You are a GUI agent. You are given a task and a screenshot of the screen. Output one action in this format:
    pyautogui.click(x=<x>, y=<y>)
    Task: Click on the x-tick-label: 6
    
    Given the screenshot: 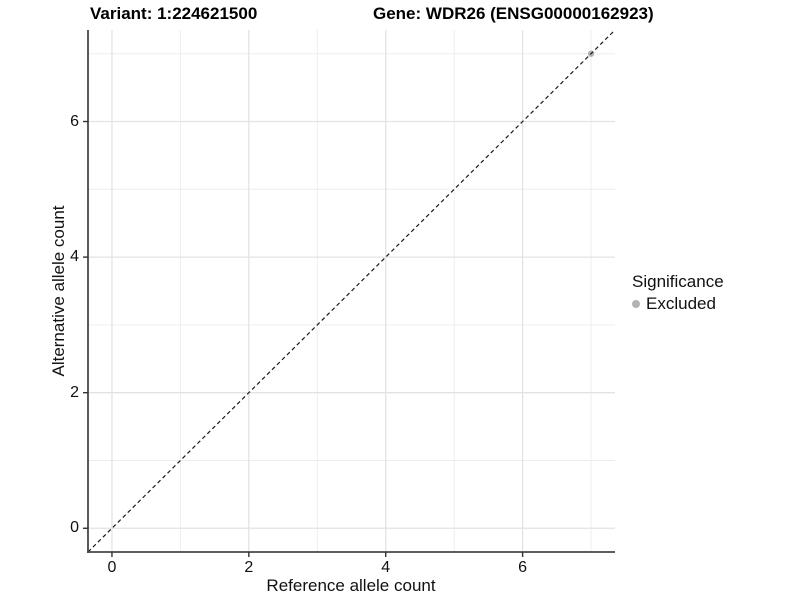 What is the action you would take?
    pyautogui.click(x=523, y=567)
    